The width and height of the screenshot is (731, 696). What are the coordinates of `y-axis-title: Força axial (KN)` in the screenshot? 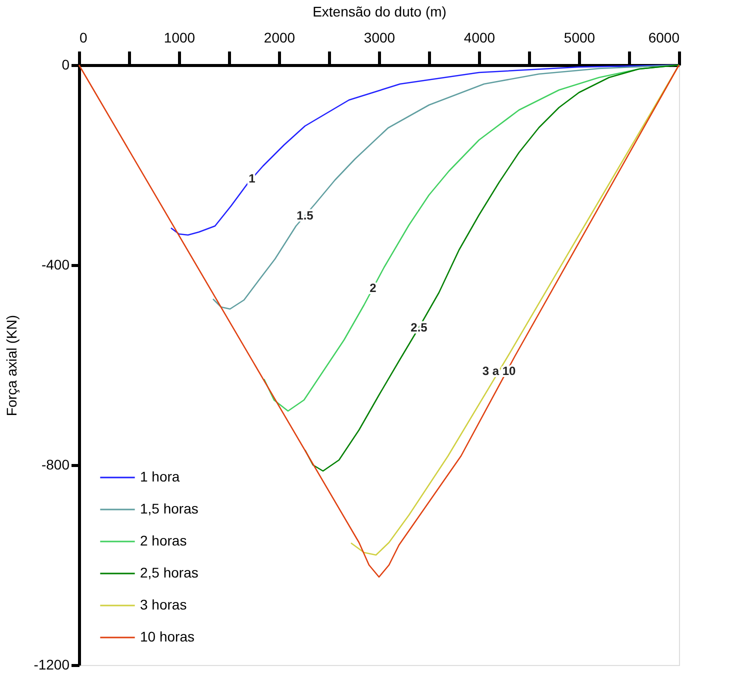 It's located at (12, 365).